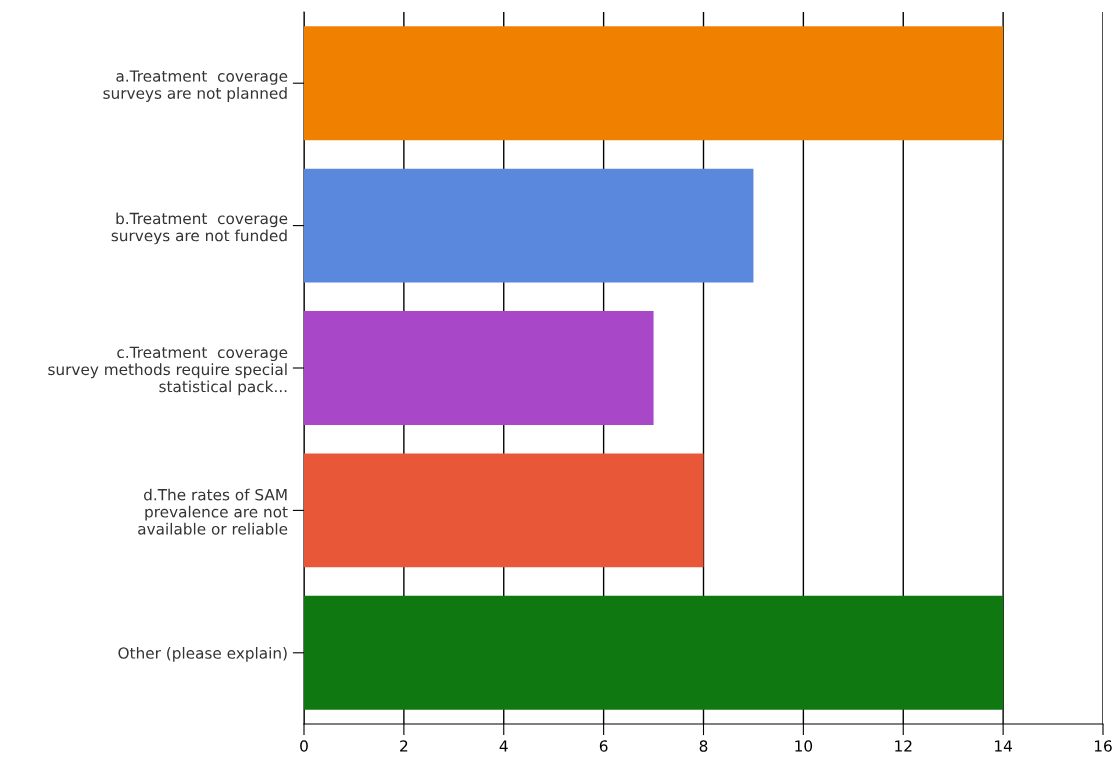  Describe the element at coordinates (804, 746) in the screenshot. I see `x-tick-label: 10` at that location.